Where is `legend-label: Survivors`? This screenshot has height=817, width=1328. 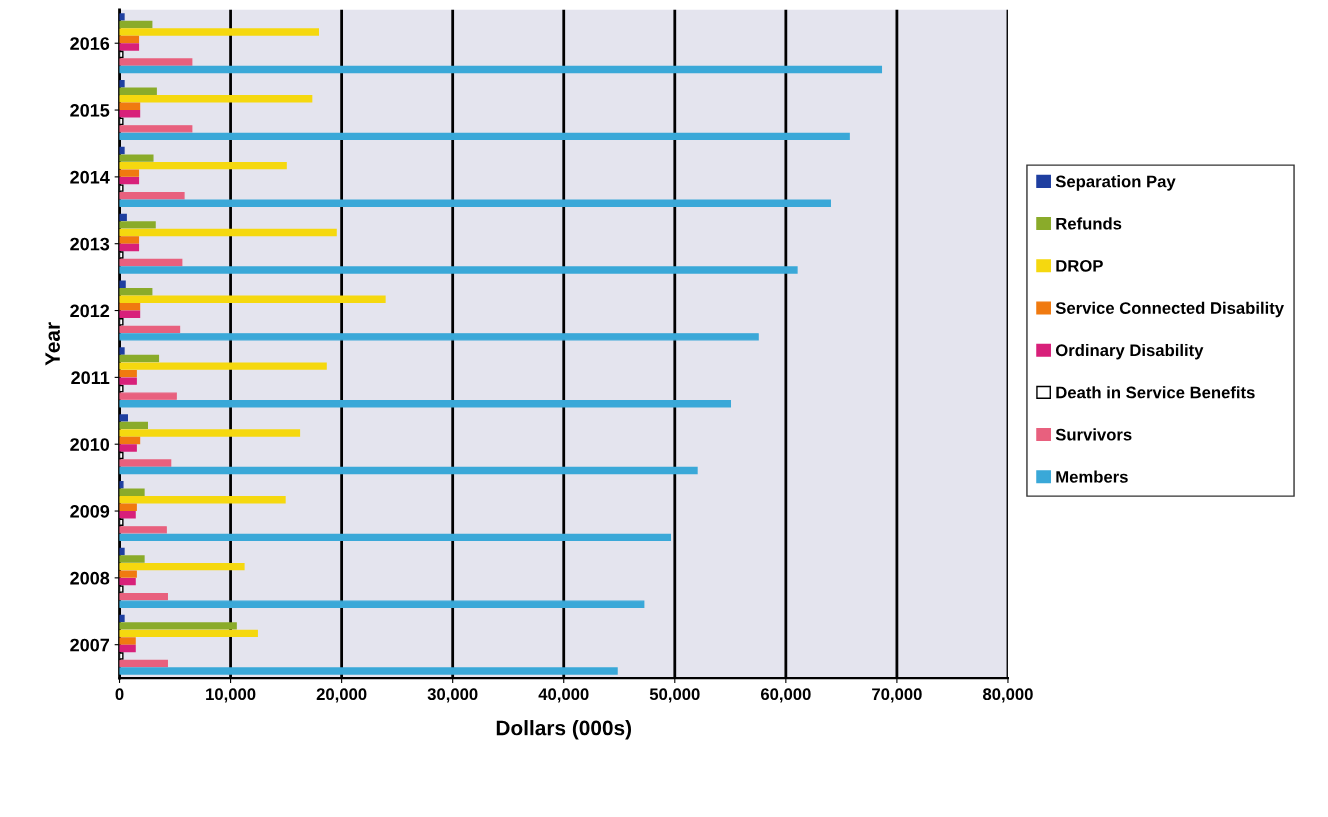
legend-label: Survivors is located at coordinates (1093, 434).